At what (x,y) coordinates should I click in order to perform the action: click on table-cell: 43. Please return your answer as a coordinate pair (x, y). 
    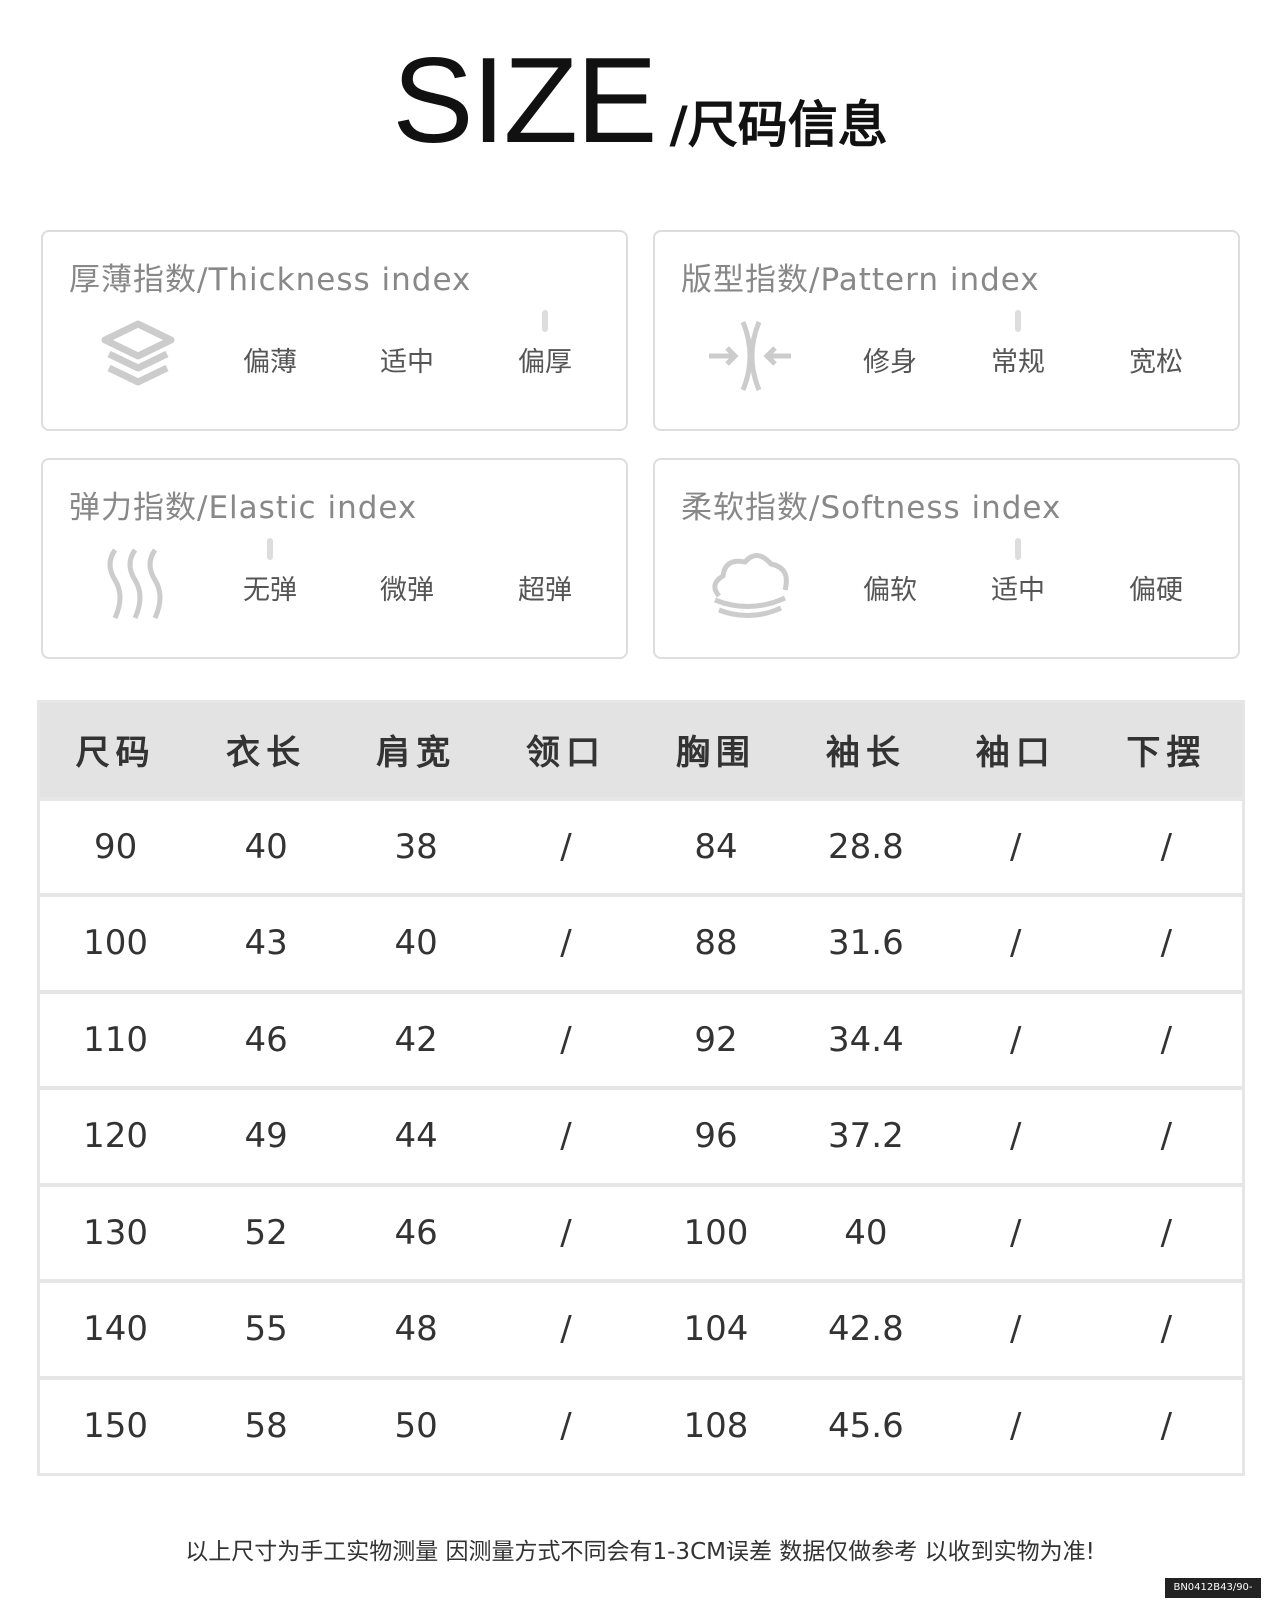
    Looking at the image, I should click on (266, 942).